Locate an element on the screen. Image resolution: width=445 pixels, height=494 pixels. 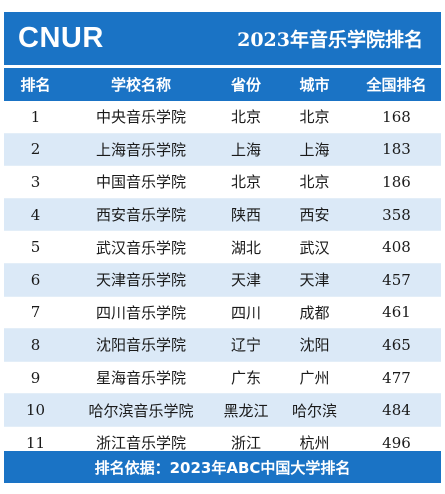
column-header-province: 省份 is located at coordinates (246, 84).